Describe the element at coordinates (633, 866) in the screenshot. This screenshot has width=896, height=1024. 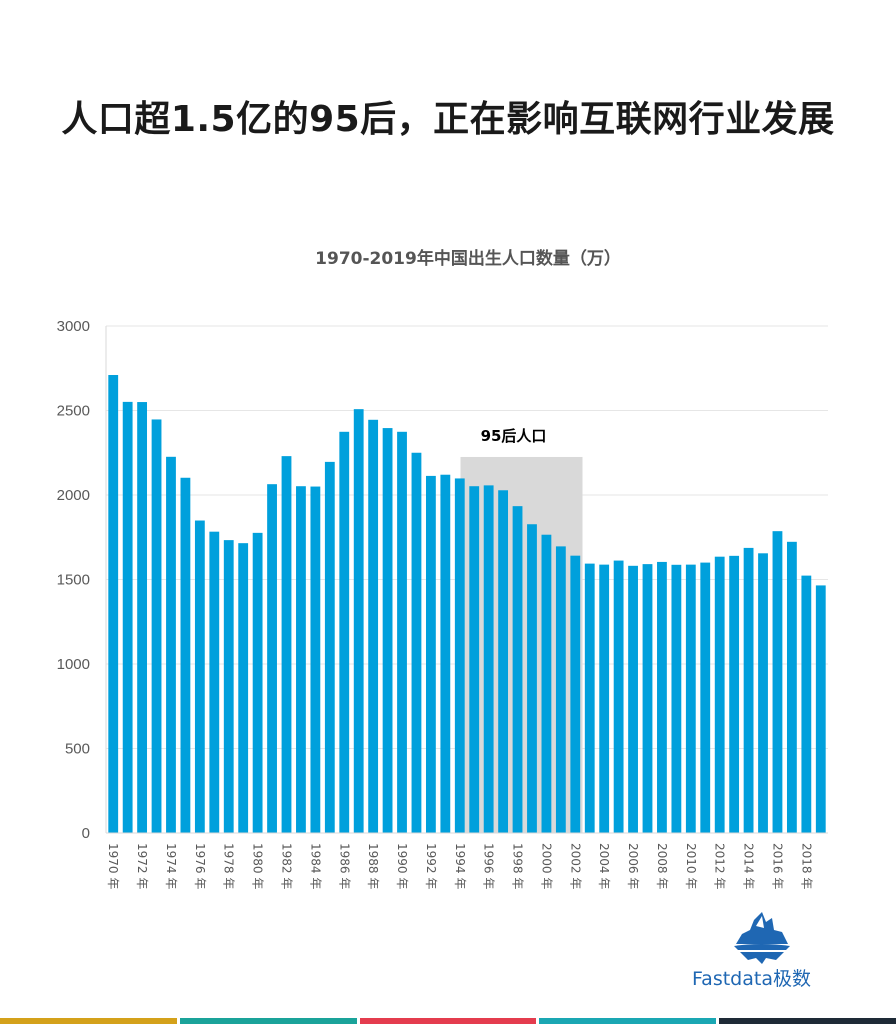
I see `x-tick-label: 2006 年` at that location.